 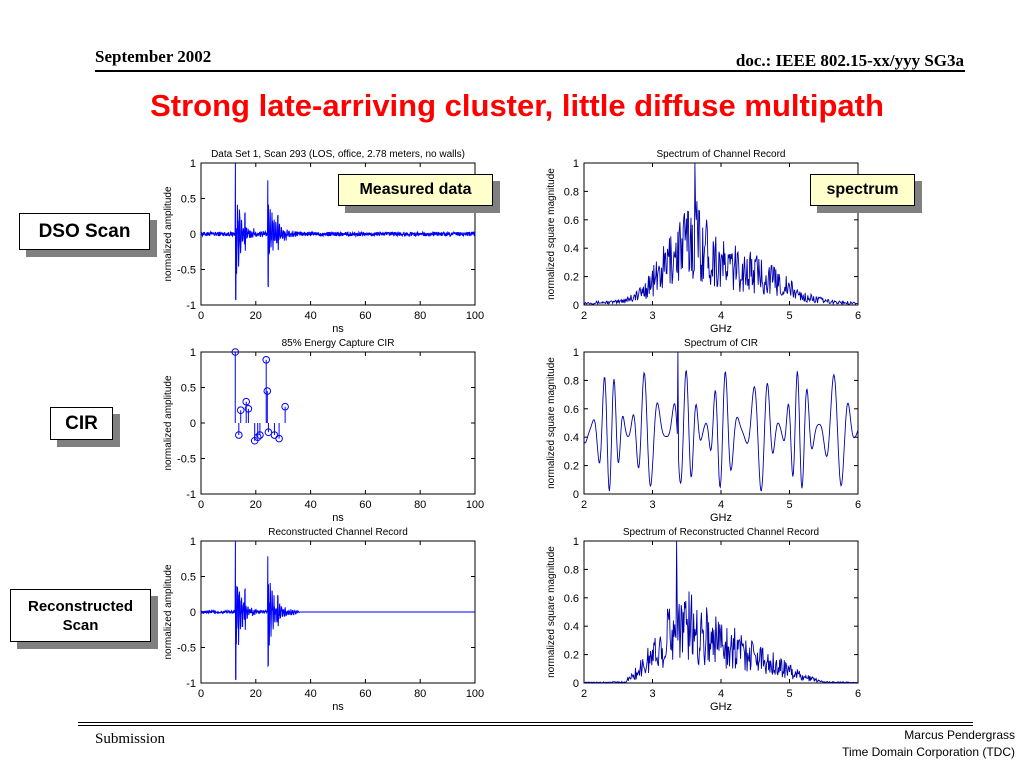 I want to click on header-doc-id: doc.: IEEE 802.15-xx/yyy SG3a, so click(x=849, y=60).